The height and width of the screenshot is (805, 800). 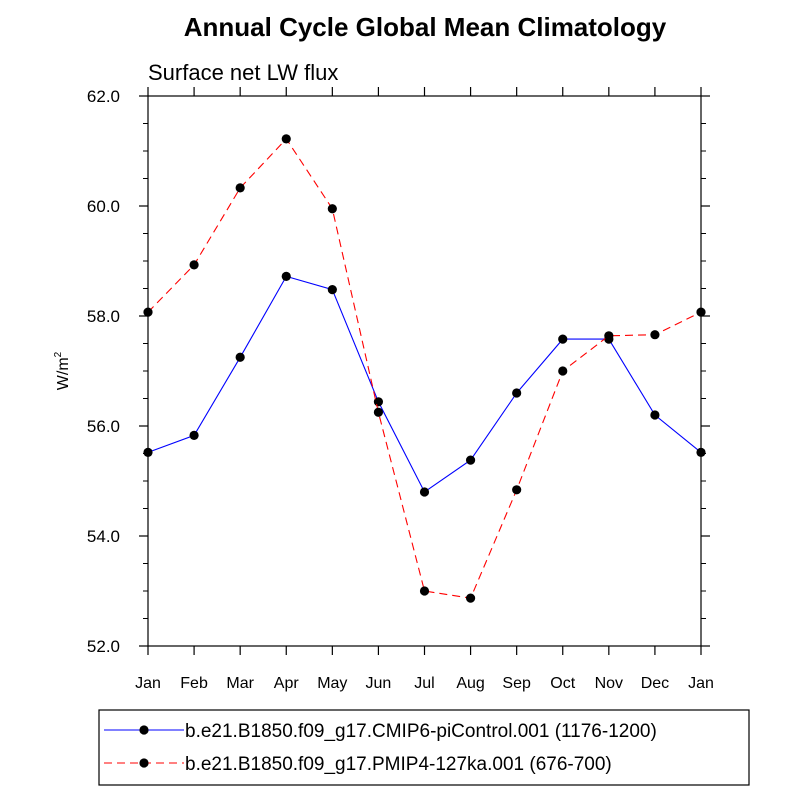 I want to click on x-tick-label: May, so click(x=332, y=683).